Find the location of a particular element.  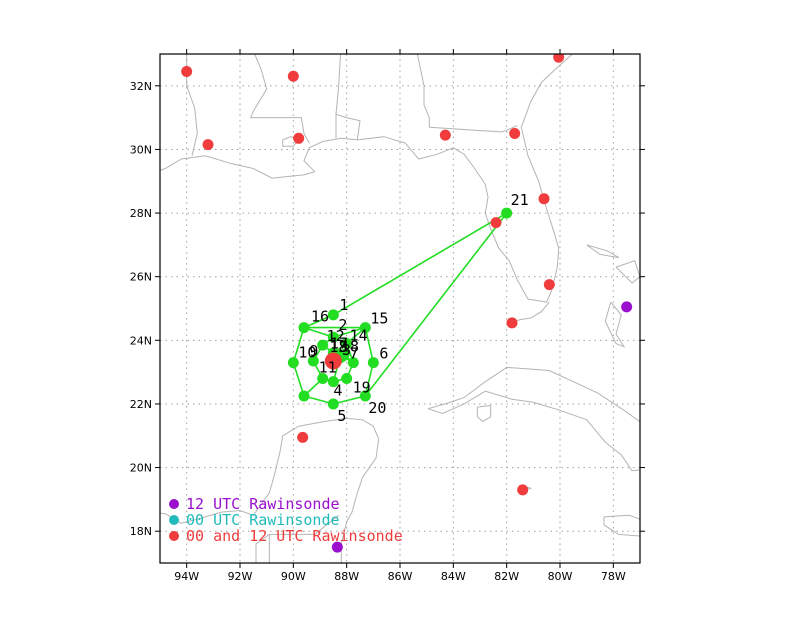

storm-center-marker is located at coordinates (333, 361).